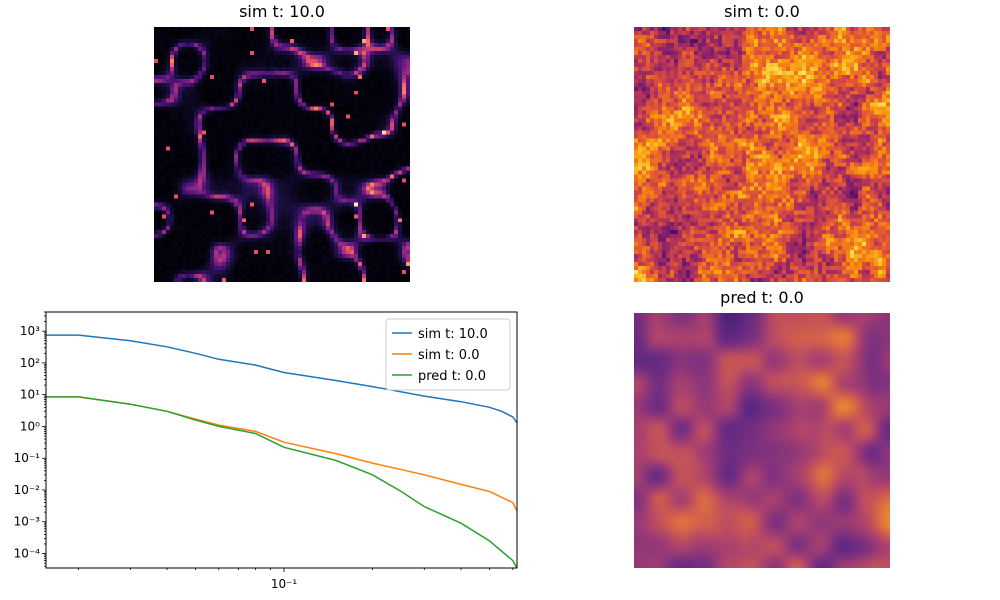  I want to click on legend-entry-0: sim t: 10.0, so click(453, 334).